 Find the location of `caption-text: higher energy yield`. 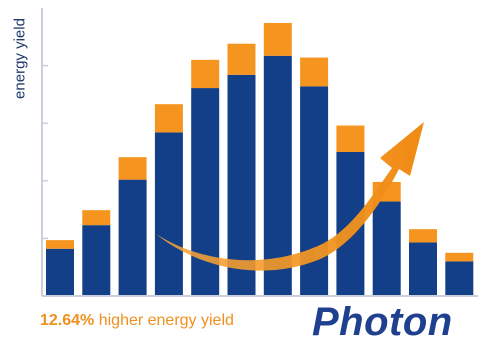

caption-text: higher energy yield is located at coordinates (164, 320).